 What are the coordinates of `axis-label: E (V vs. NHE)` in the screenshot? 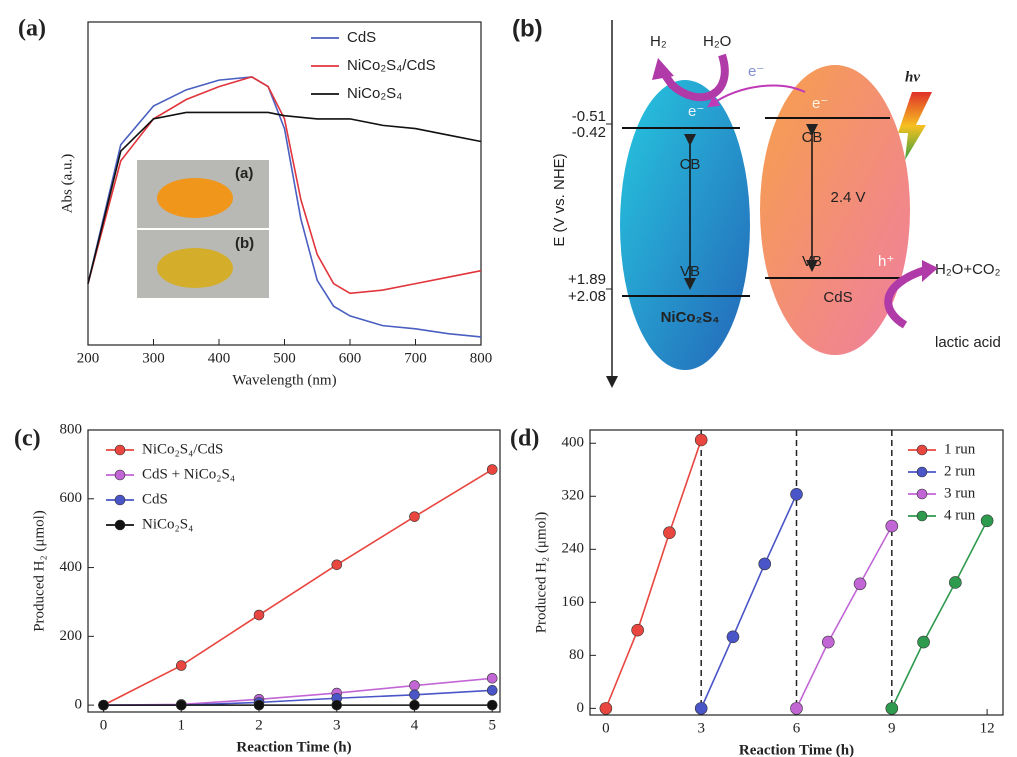 It's located at (559, 199).